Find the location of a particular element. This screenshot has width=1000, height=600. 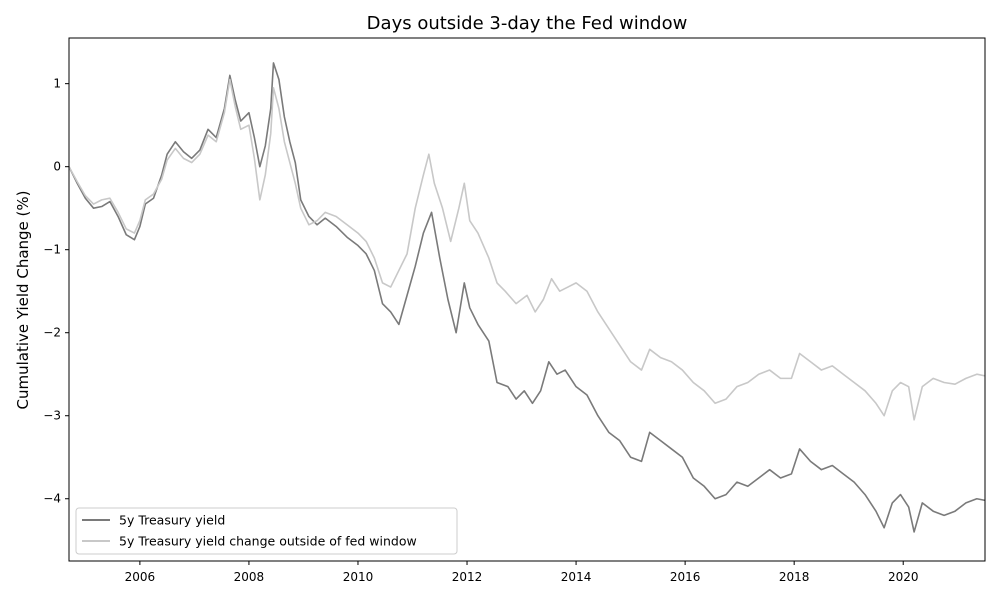

y-tick-label: 0 is located at coordinates (57, 167).